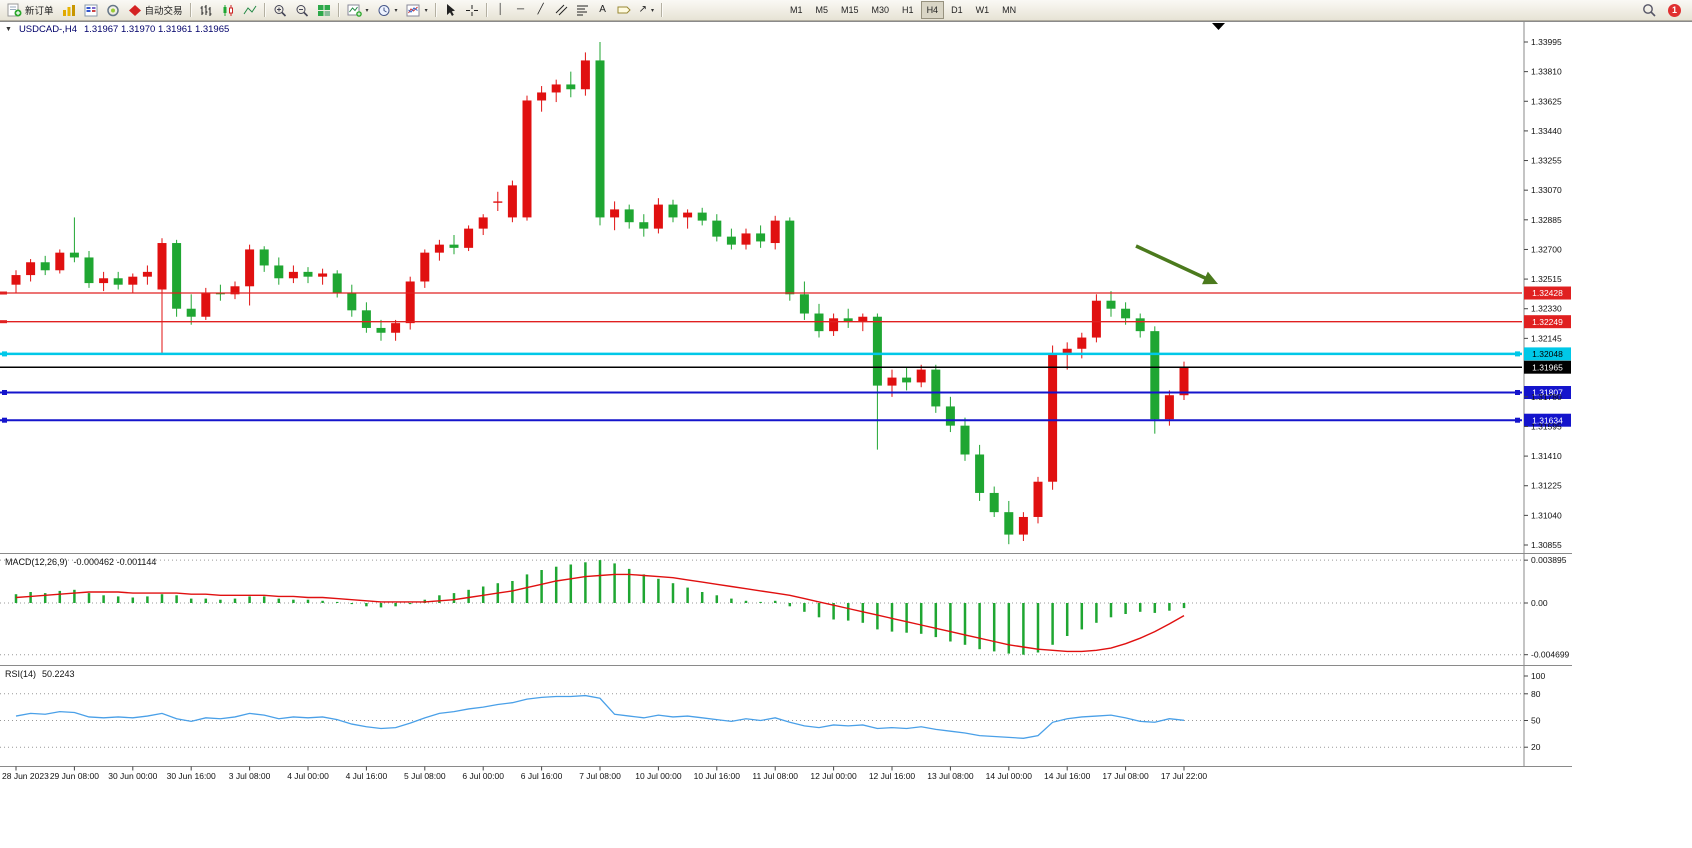 This screenshot has height=848, width=1692. What do you see at coordinates (908, 10) in the screenshot?
I see `timeframe-button-h1: H1` at bounding box center [908, 10].